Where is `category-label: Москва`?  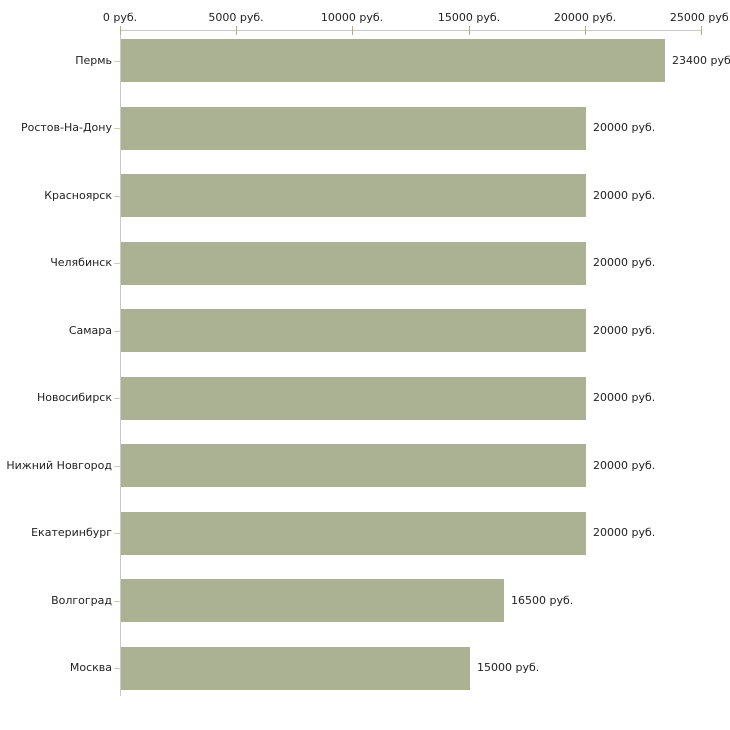
category-label: Москва is located at coordinates (90, 667).